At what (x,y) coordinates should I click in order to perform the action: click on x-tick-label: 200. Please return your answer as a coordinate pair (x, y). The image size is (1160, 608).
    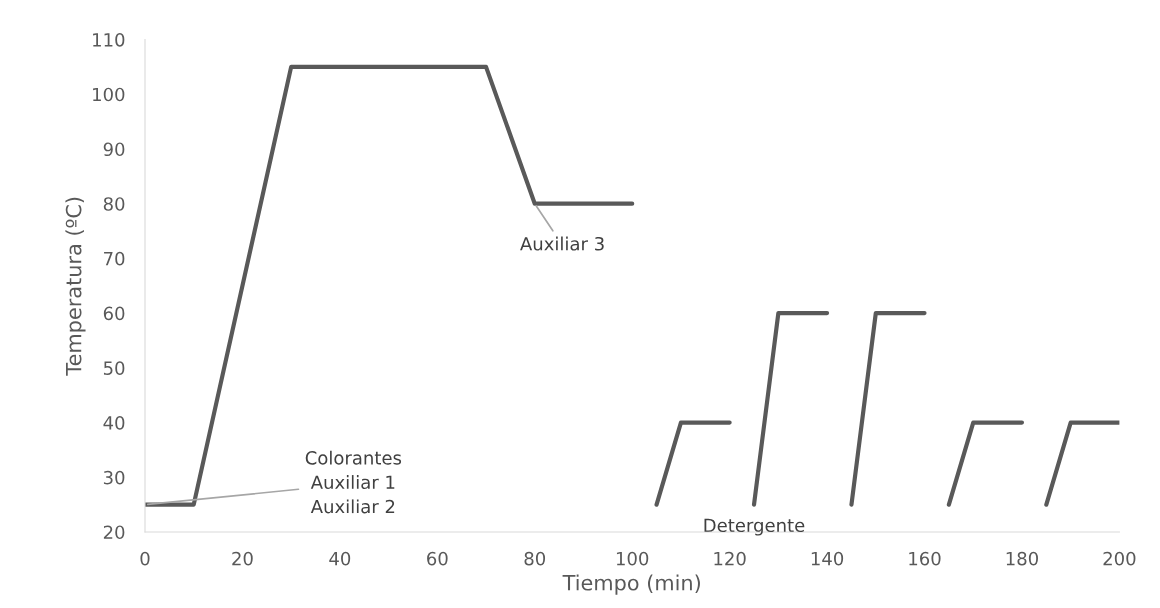
    Looking at the image, I should click on (1119, 558).